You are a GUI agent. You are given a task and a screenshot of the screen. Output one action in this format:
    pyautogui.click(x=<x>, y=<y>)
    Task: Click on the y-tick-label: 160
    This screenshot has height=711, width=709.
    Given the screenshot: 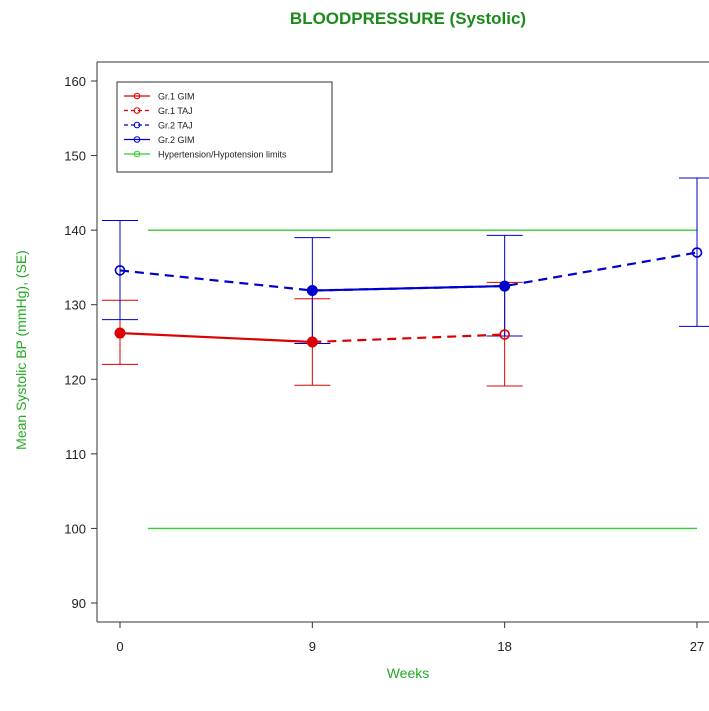 What is the action you would take?
    pyautogui.click(x=75, y=81)
    